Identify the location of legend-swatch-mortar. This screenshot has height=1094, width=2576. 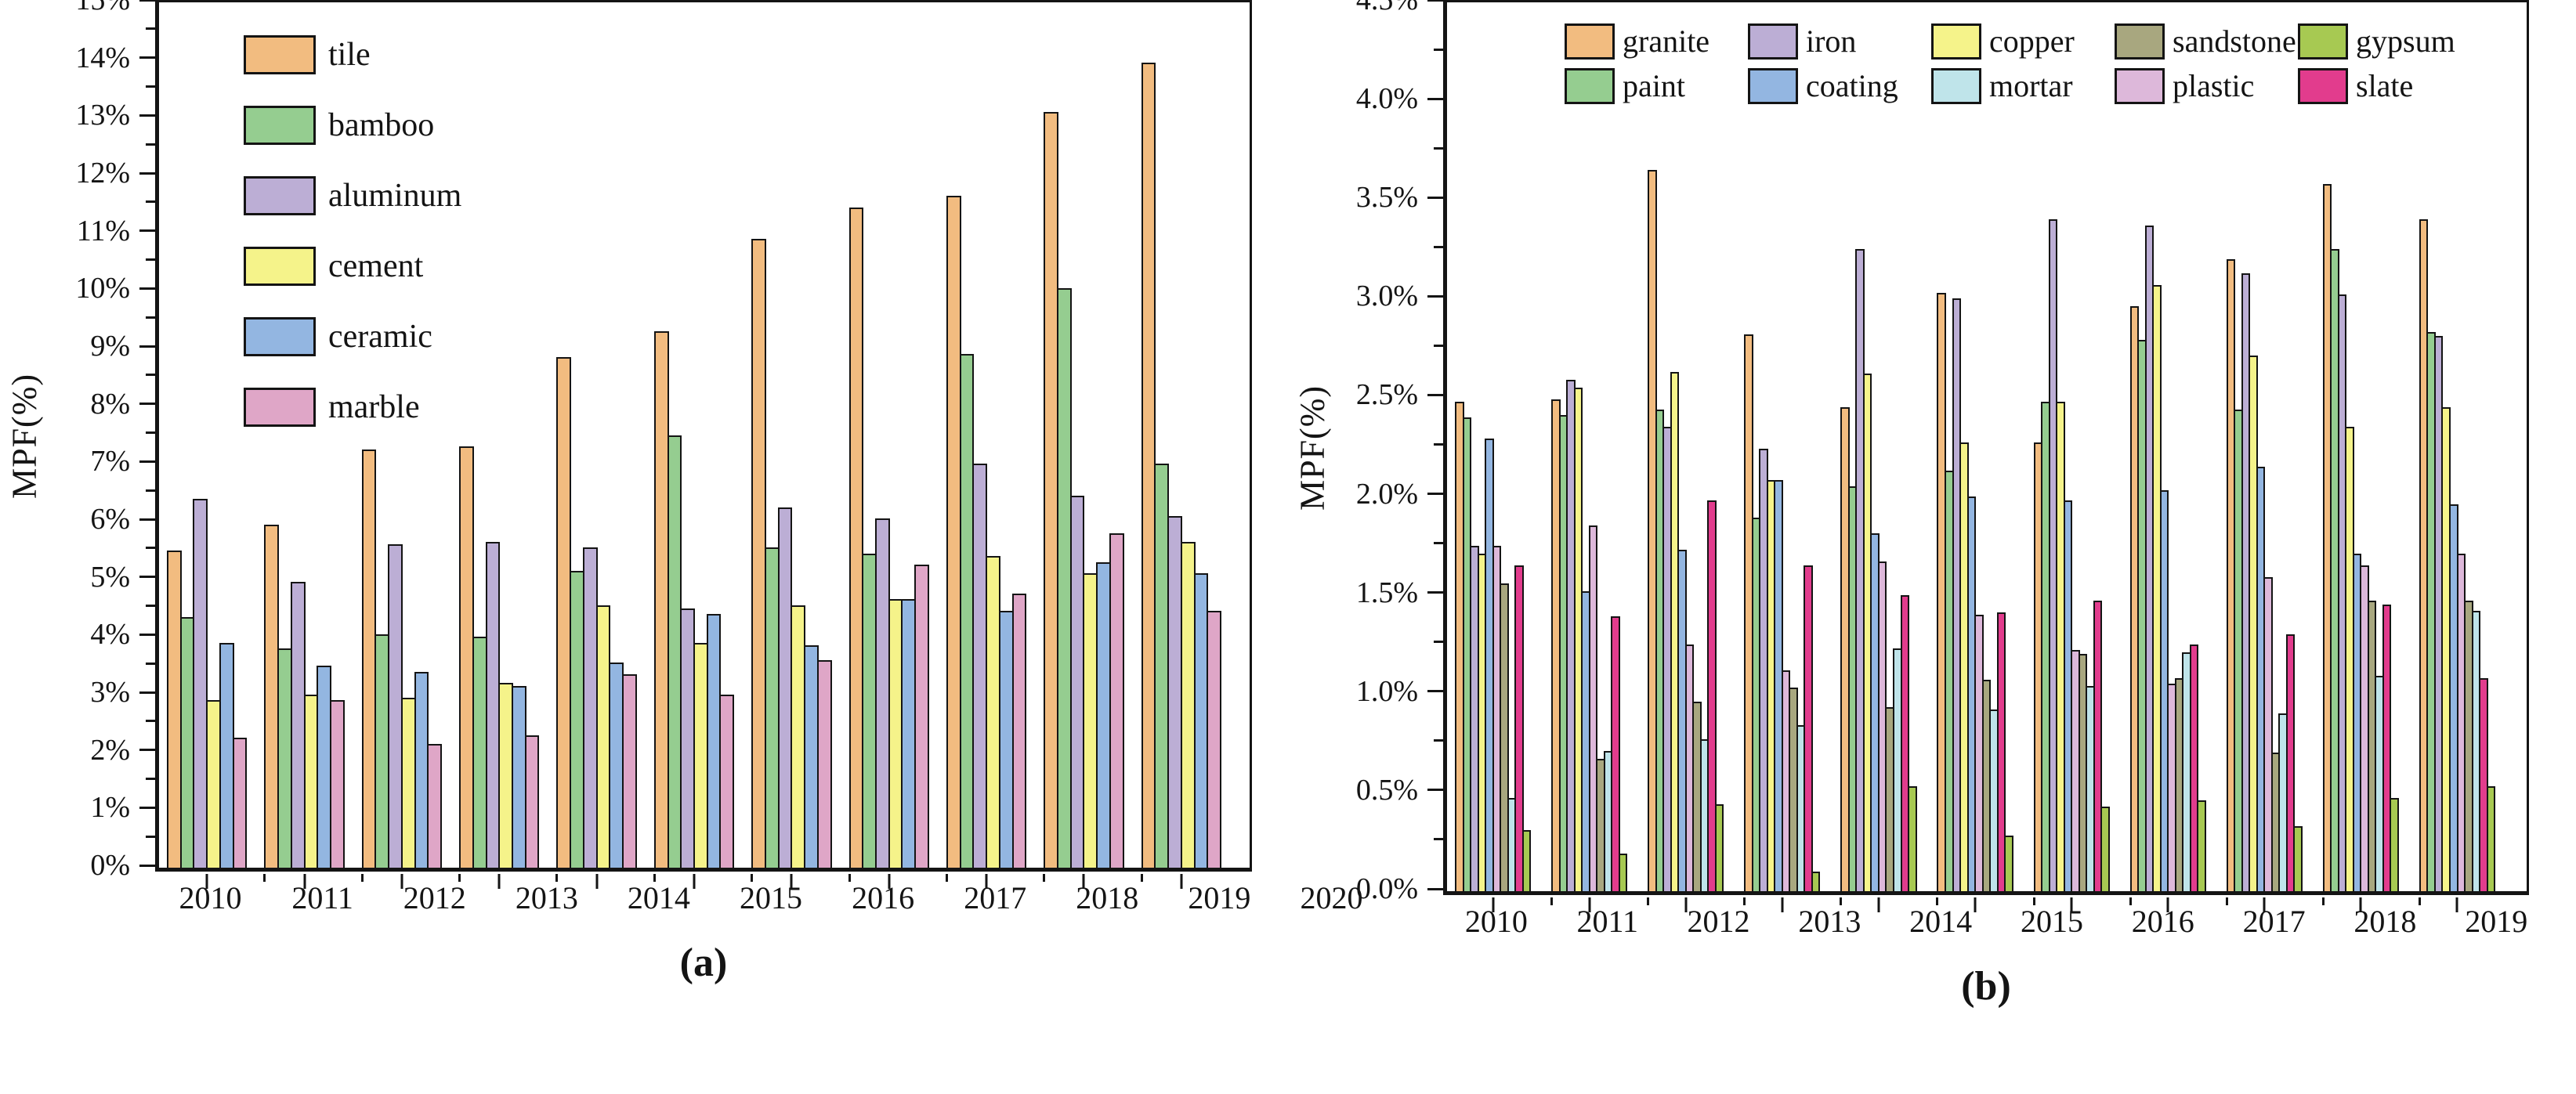
(1956, 85).